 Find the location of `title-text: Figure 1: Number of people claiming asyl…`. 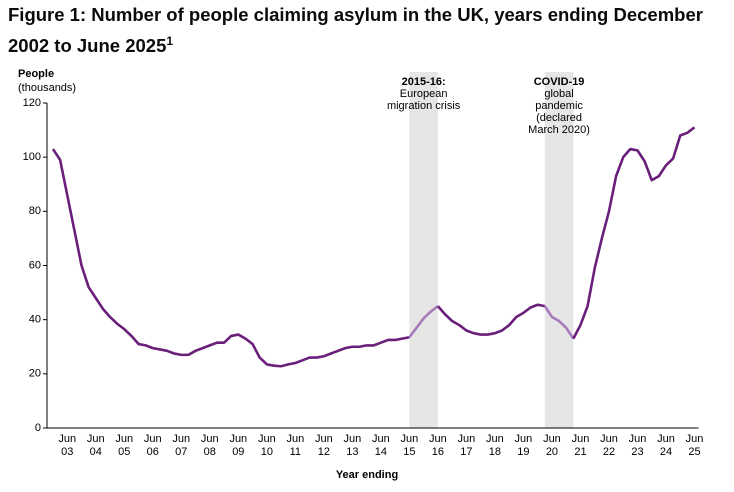

title-text: Figure 1: Number of people claiming asyl… is located at coordinates (355, 30).